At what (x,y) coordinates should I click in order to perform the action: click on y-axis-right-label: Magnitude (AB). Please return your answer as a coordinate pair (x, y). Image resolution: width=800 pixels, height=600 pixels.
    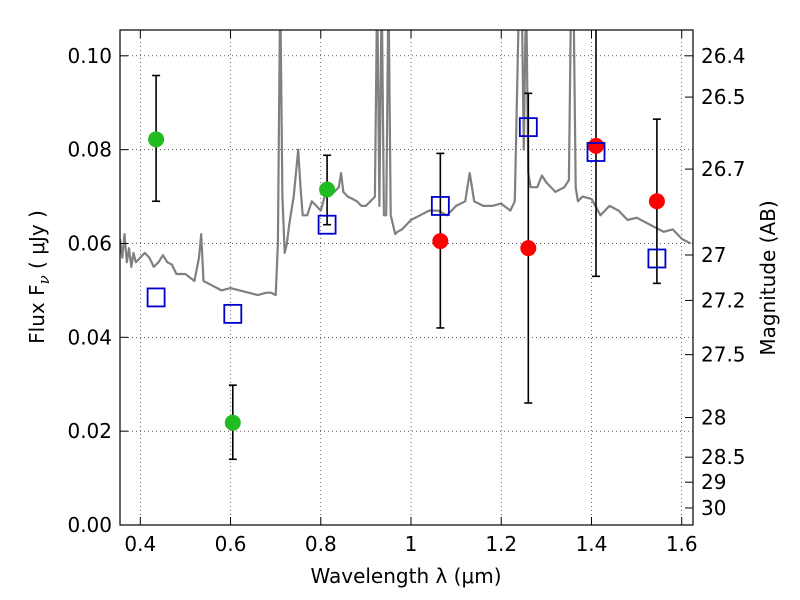
    Looking at the image, I should click on (768, 277).